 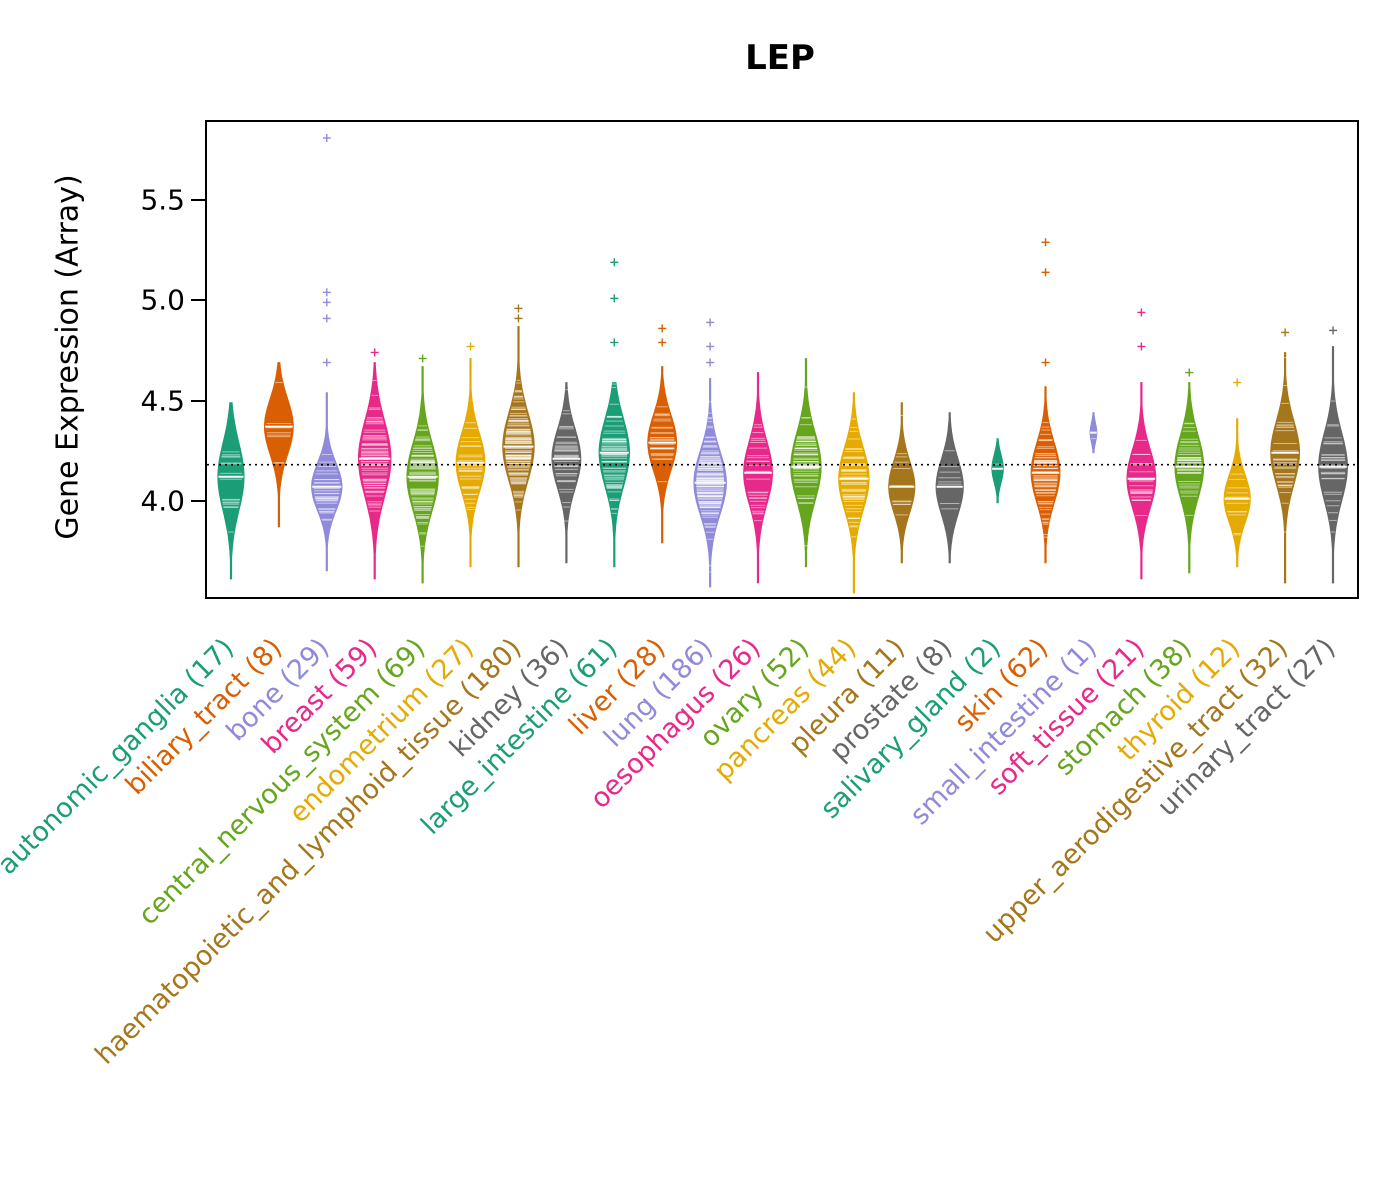 I want to click on violin-skin, so click(x=1045, y=401).